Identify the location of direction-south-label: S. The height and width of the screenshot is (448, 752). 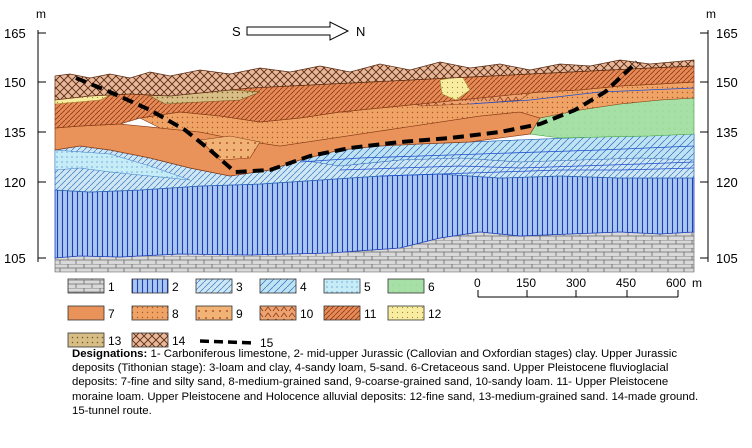
(236, 31).